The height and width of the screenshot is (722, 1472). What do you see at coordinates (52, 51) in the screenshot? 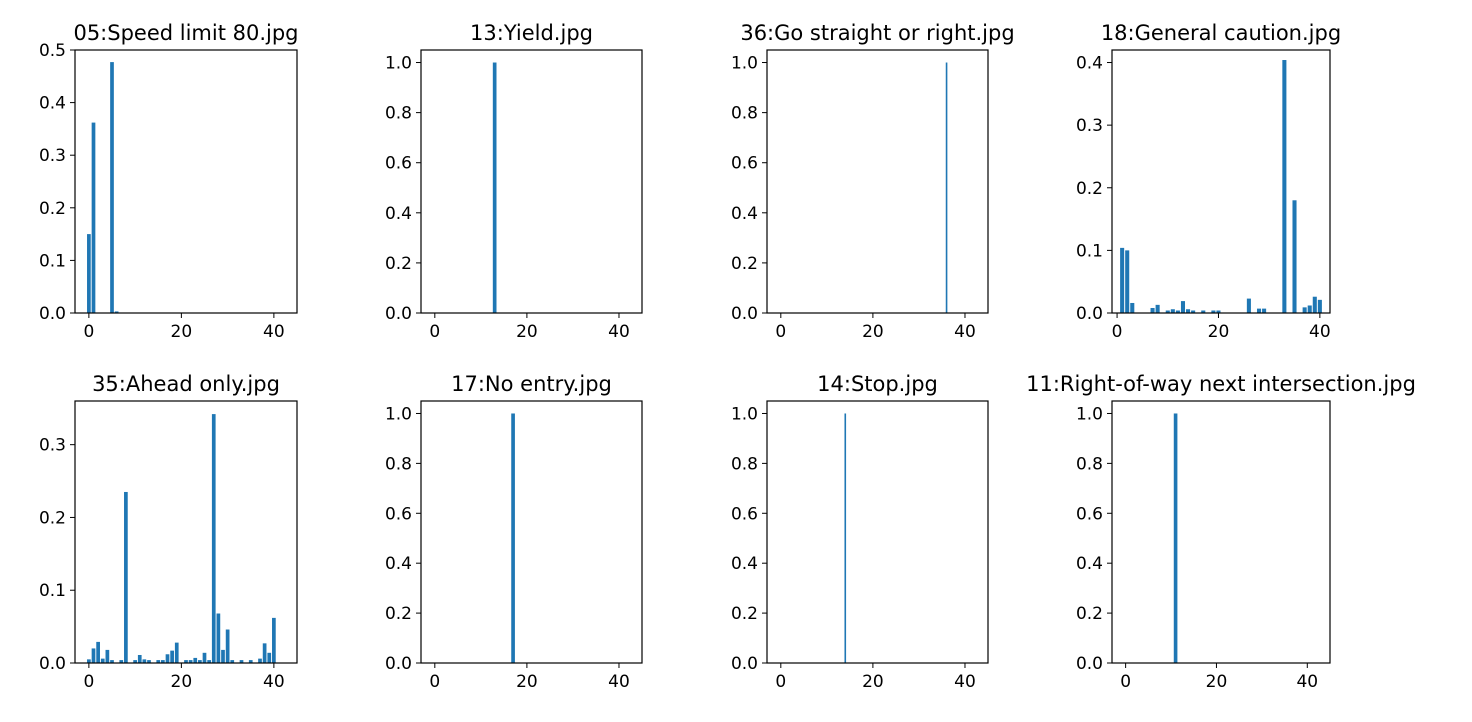
I see `y-tick-label: 0.5` at bounding box center [52, 51].